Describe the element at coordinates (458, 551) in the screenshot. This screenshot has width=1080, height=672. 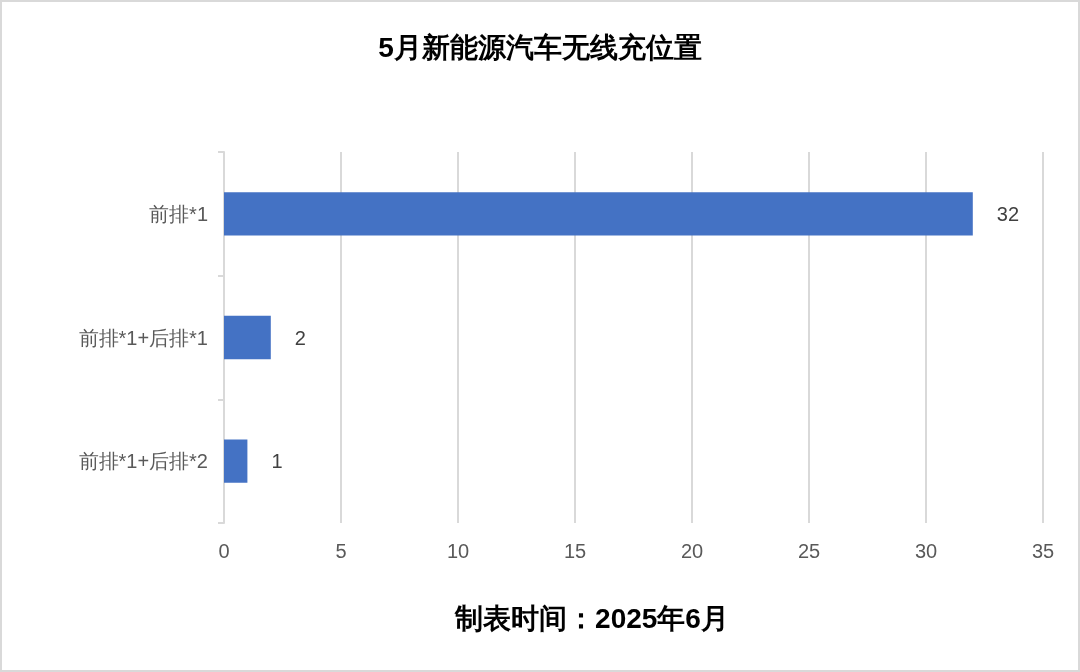
I see `x-tick-label: 10` at that location.